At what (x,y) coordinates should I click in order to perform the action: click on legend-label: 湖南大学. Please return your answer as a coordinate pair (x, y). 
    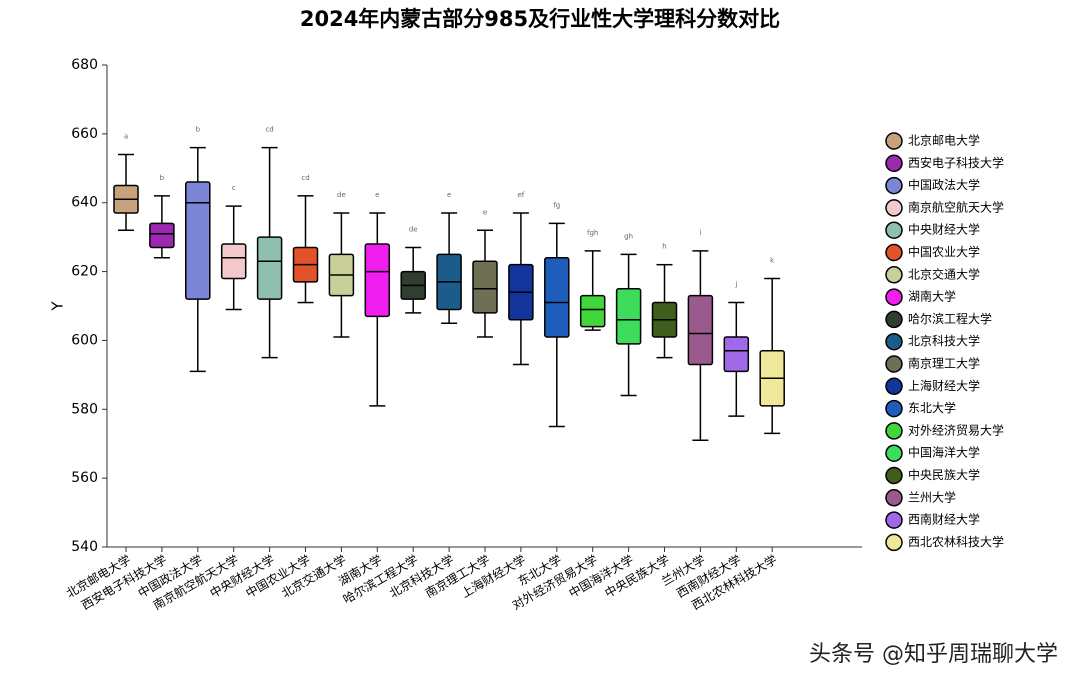
    Looking at the image, I should click on (932, 296).